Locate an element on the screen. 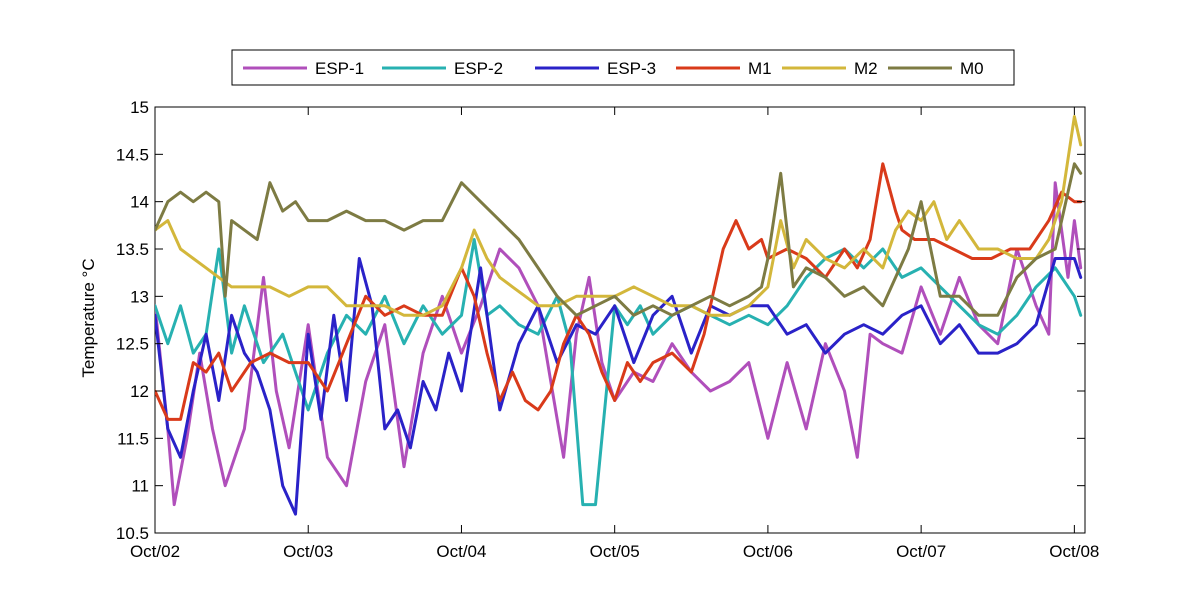 The image size is (1200, 600). legend-label-esp-3: ESP-3 is located at coordinates (631, 68).